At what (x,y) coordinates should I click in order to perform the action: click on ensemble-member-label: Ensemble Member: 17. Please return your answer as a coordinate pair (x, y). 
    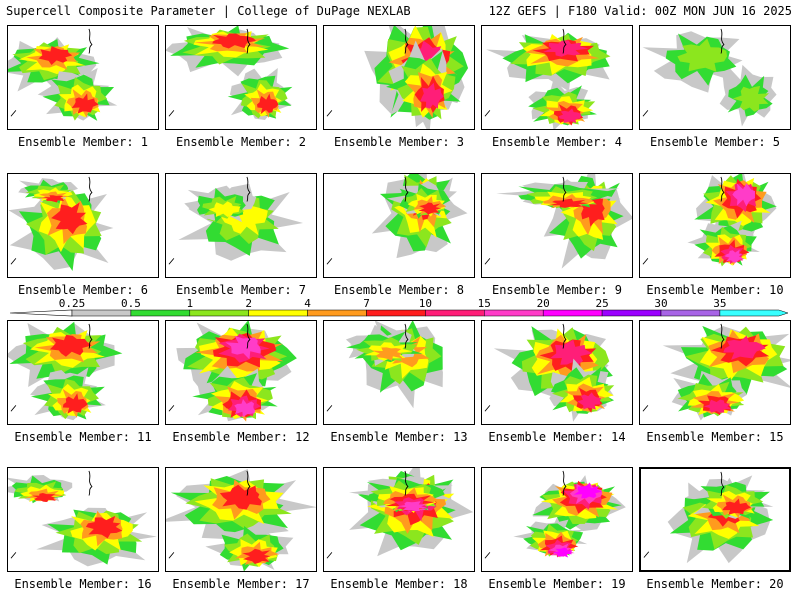
    Looking at the image, I should click on (241, 584).